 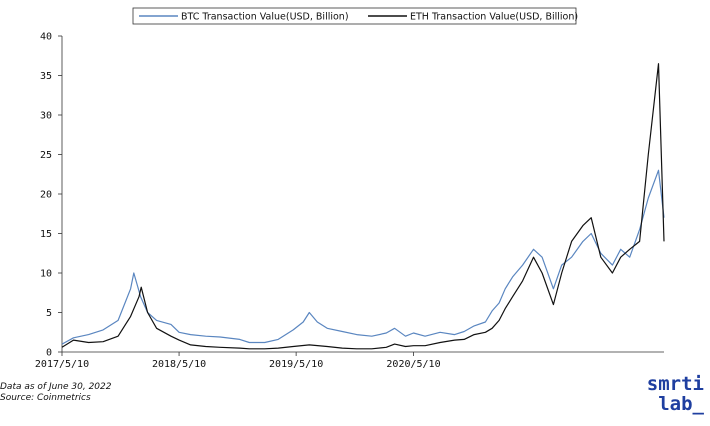 I want to click on brand-logo: smrti lab_, so click(x=675, y=394).